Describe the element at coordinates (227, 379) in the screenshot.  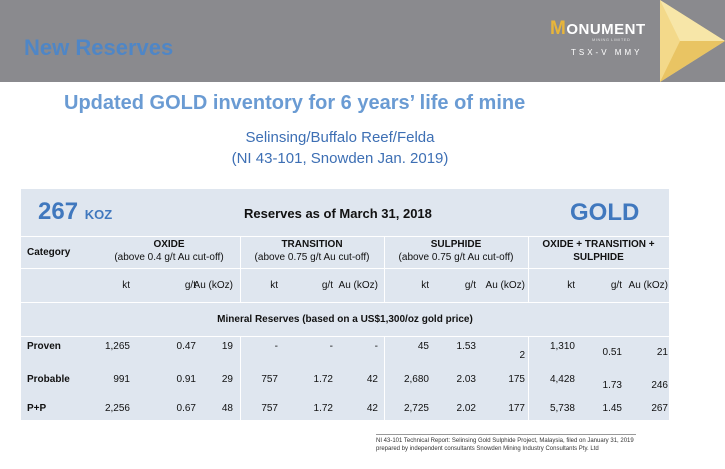
I see `table-cell: 29` at that location.